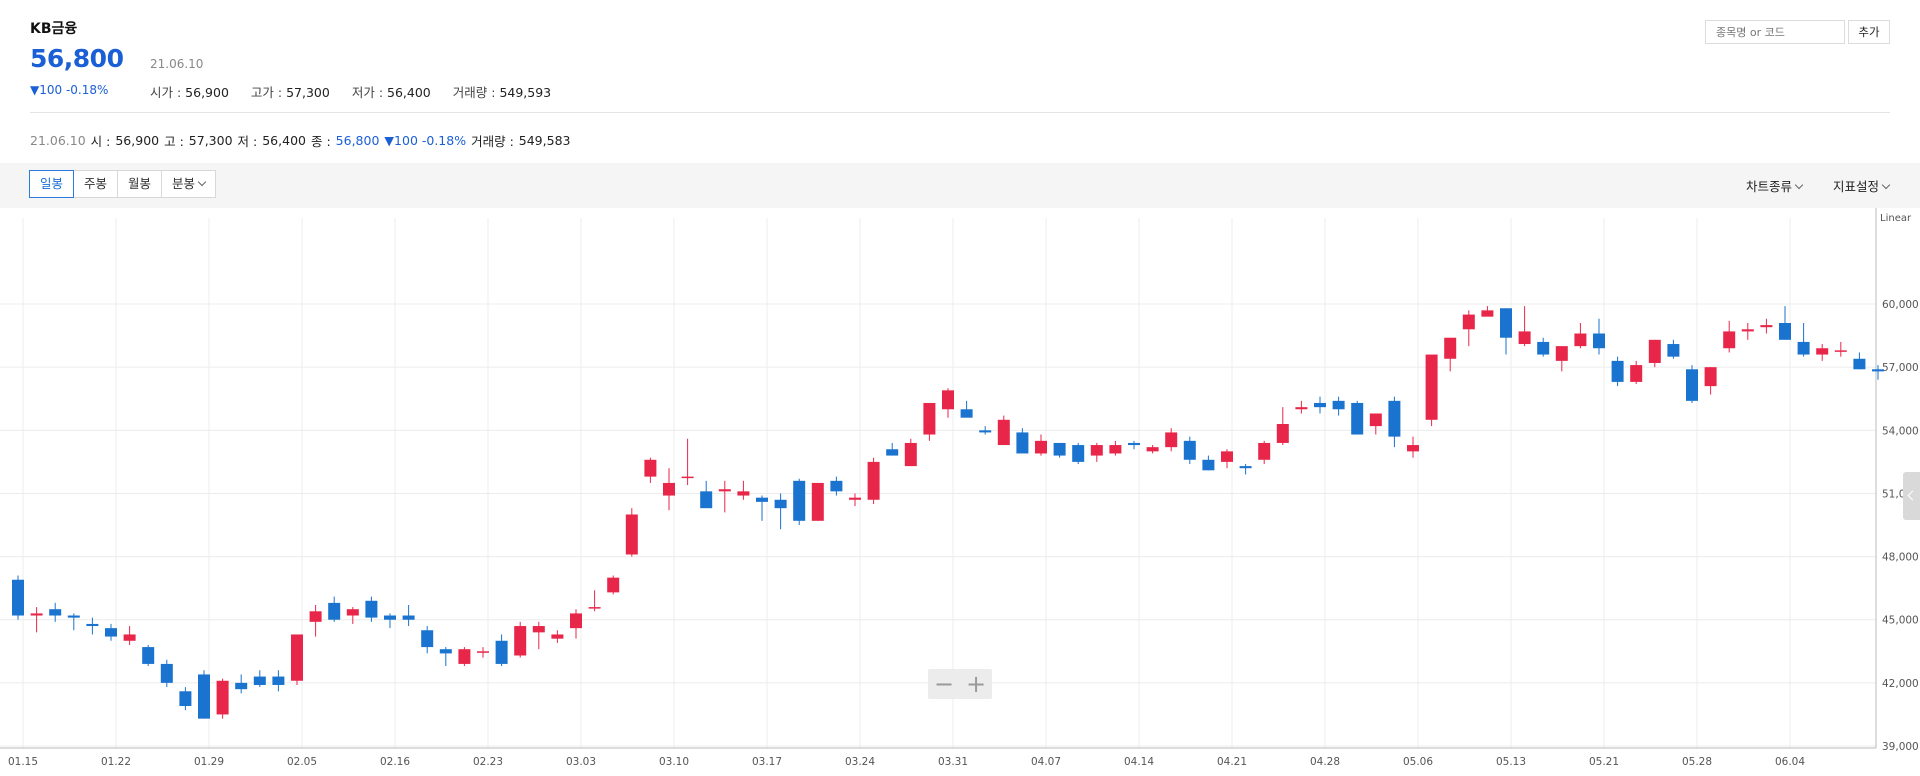 This screenshot has width=1920, height=776. What do you see at coordinates (1769, 186) in the screenshot?
I see `chart-type-label: 차트종류` at bounding box center [1769, 186].